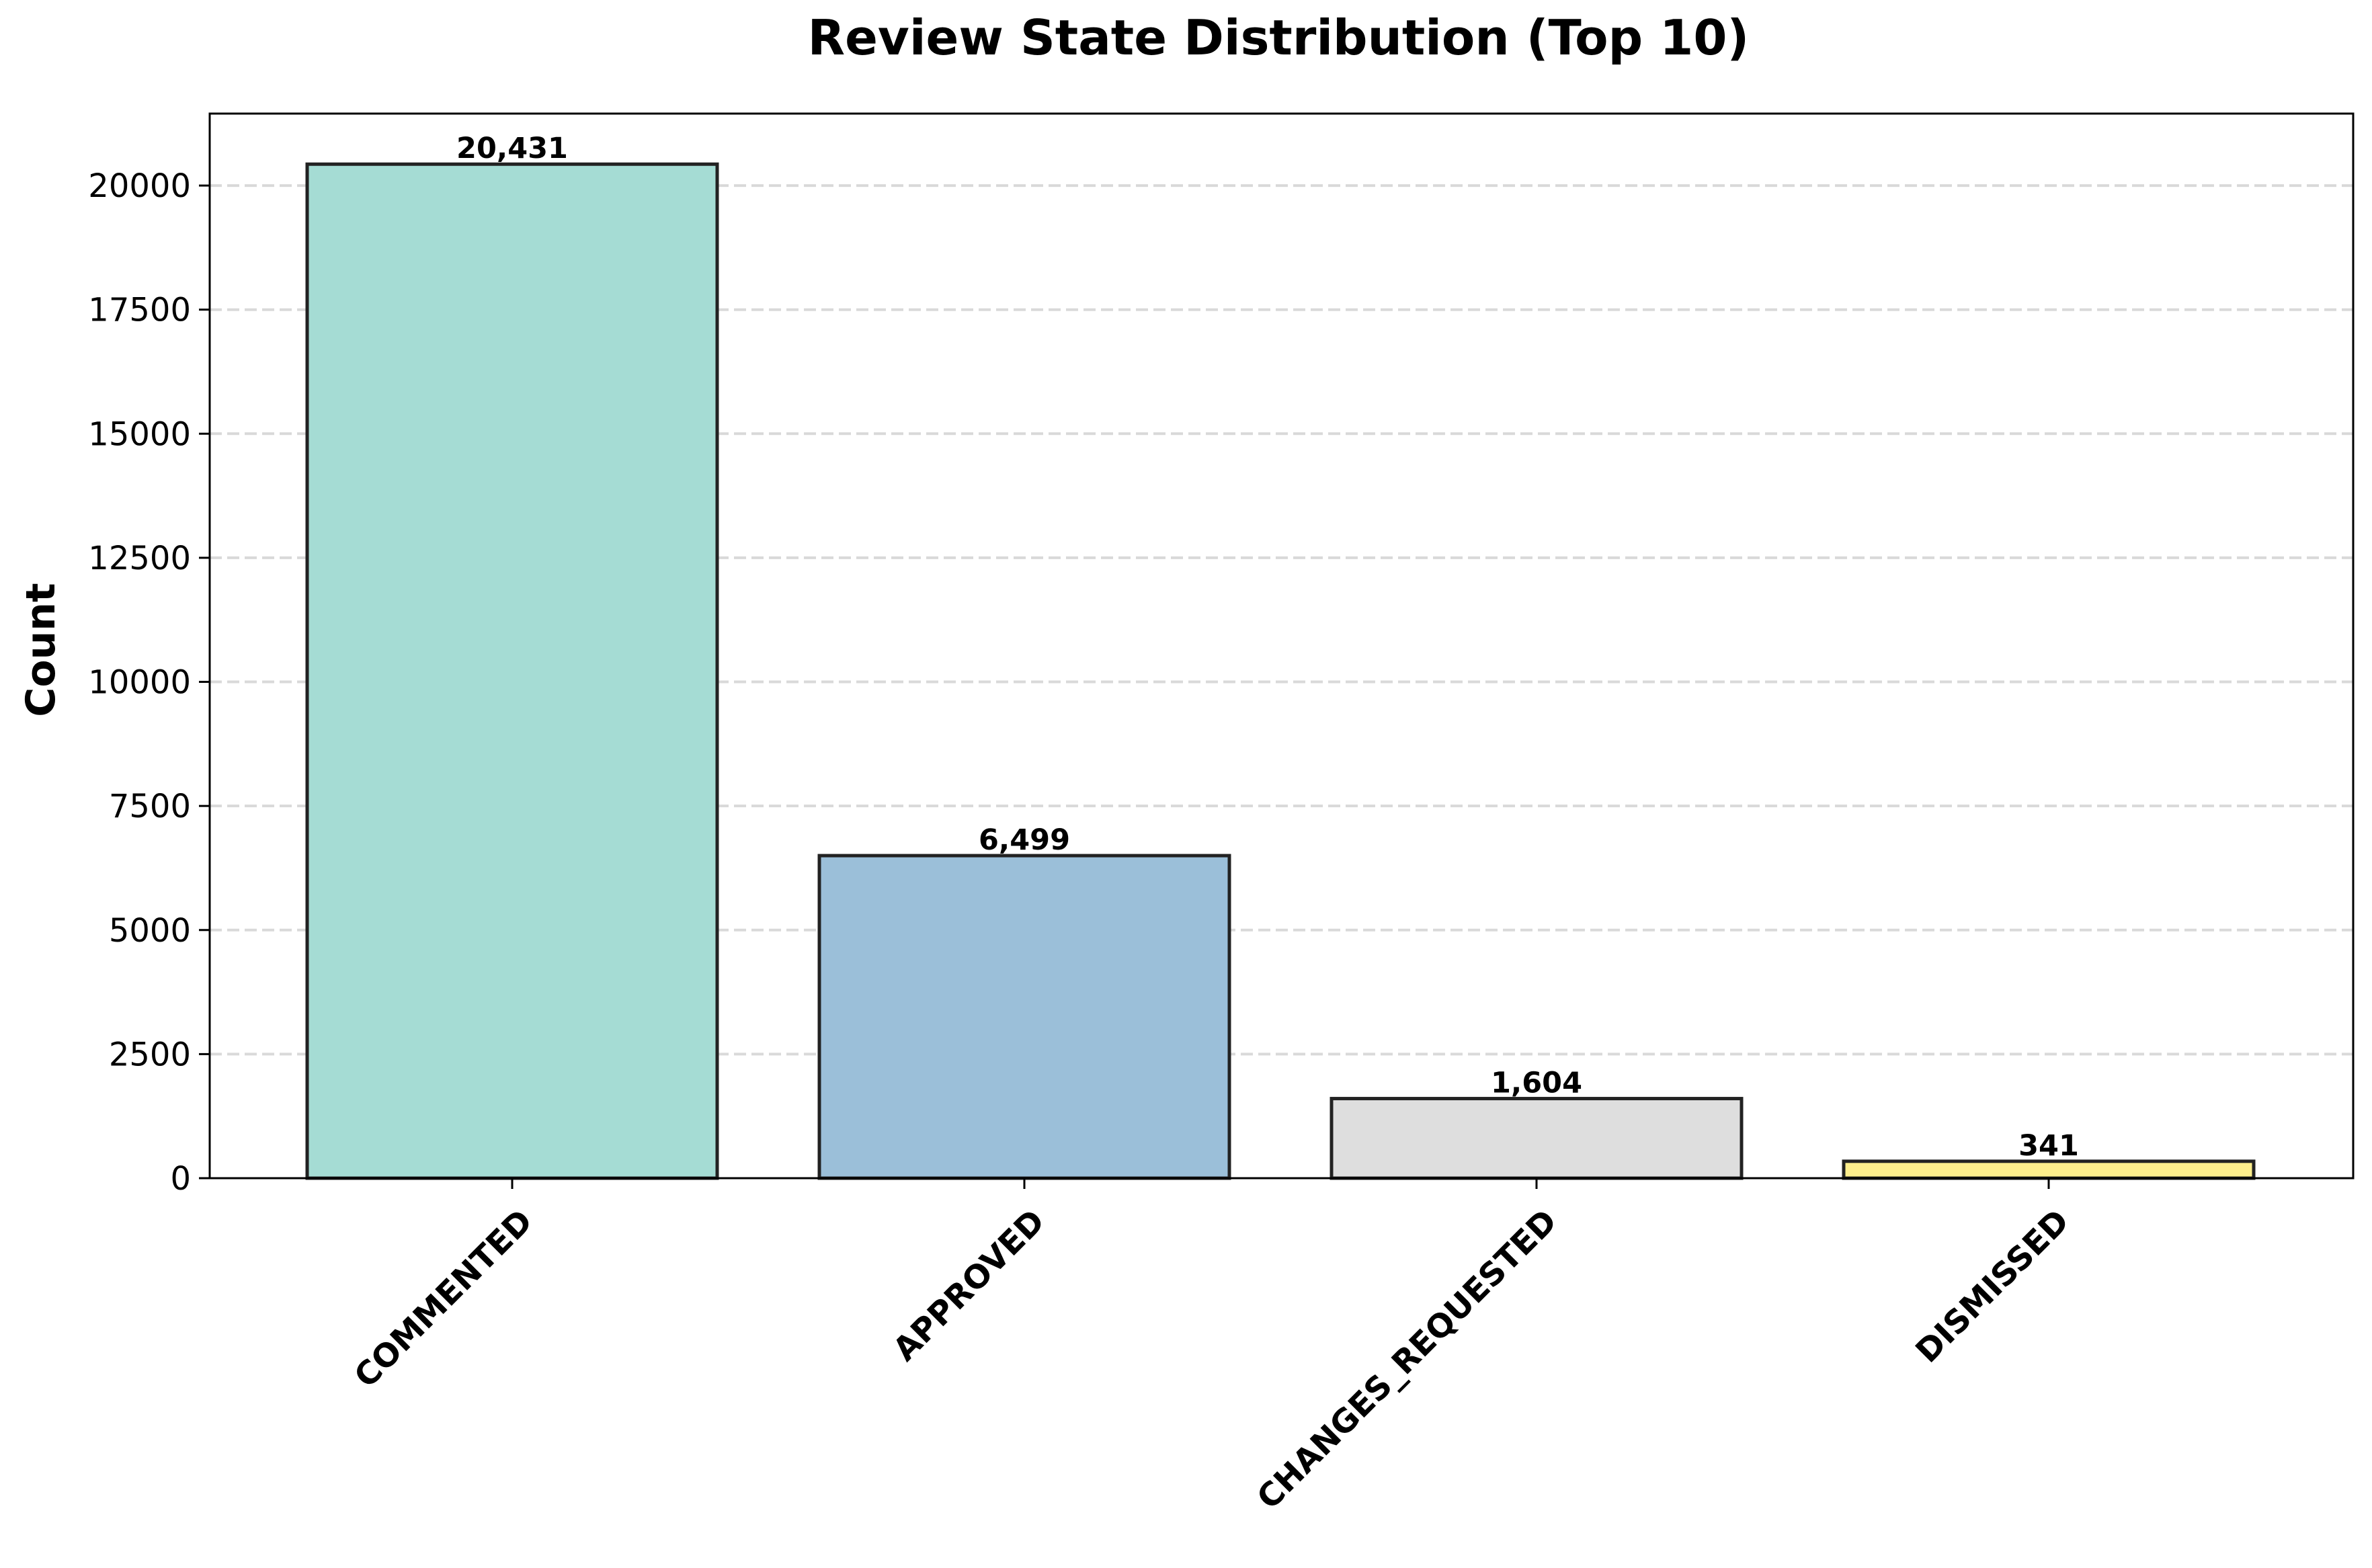 The image size is (2372, 1568). Describe the element at coordinates (1537, 1138) in the screenshot. I see `bar-changes-requested` at that location.